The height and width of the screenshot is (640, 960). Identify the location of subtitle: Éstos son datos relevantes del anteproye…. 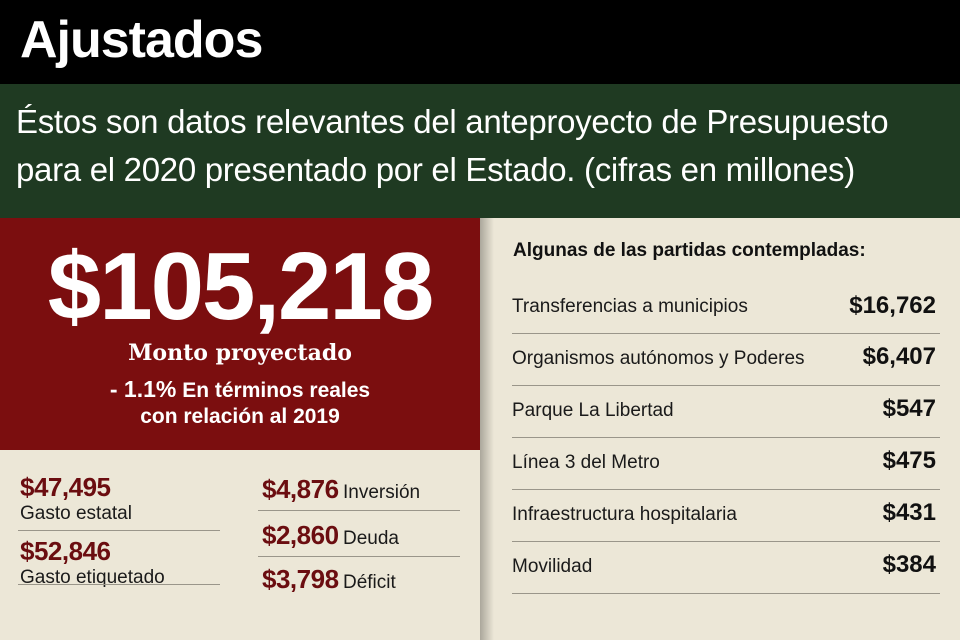
(486, 146).